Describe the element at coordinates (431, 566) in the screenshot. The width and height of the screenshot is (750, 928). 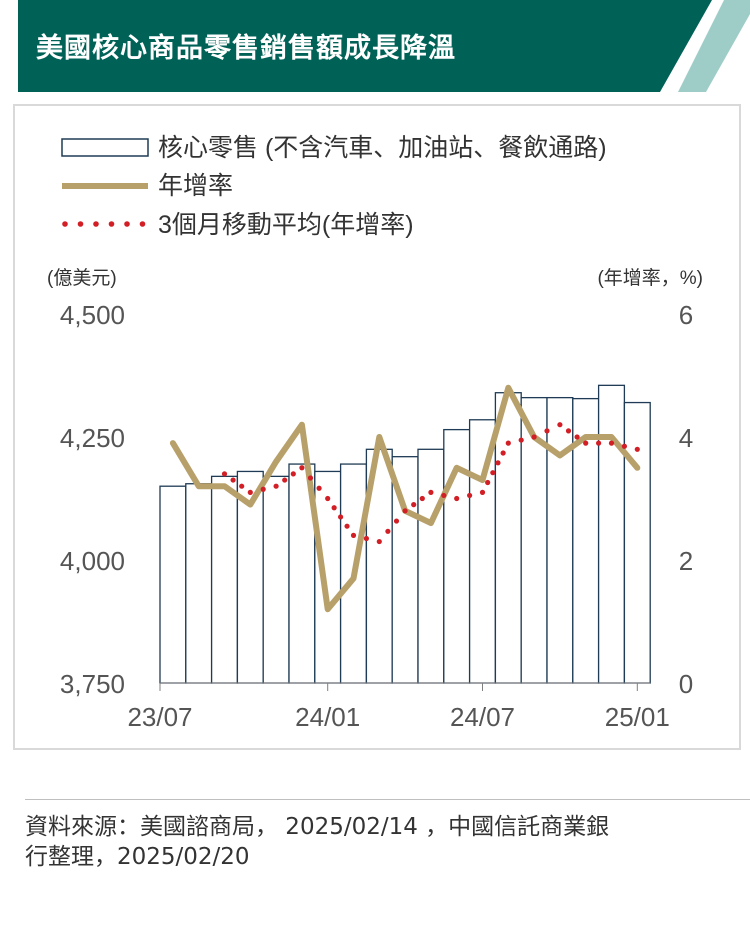
I see `bar-24/05` at that location.